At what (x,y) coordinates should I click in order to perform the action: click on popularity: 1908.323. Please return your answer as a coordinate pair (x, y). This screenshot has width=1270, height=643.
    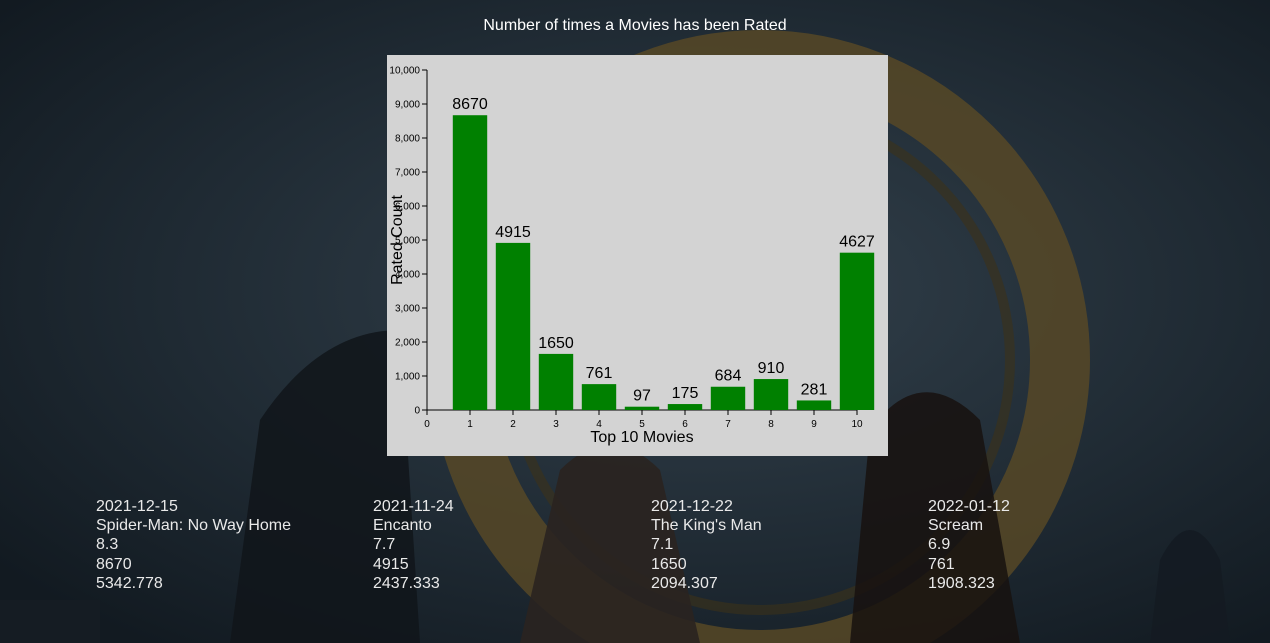
    Looking at the image, I should click on (961, 583).